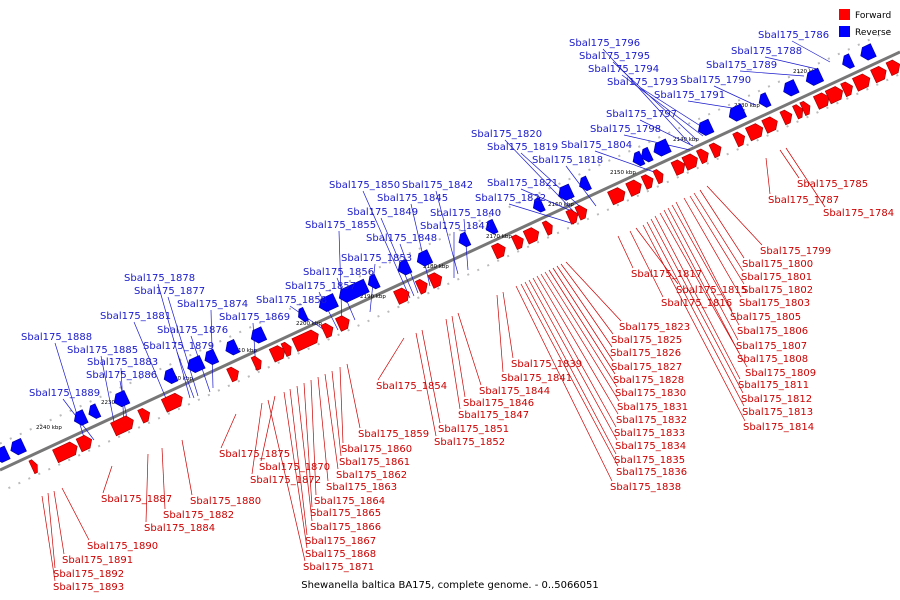 The width and height of the screenshot is (900, 600). I want to click on gene-label-sbal175-1885: Sbal175_1885, so click(102, 350).